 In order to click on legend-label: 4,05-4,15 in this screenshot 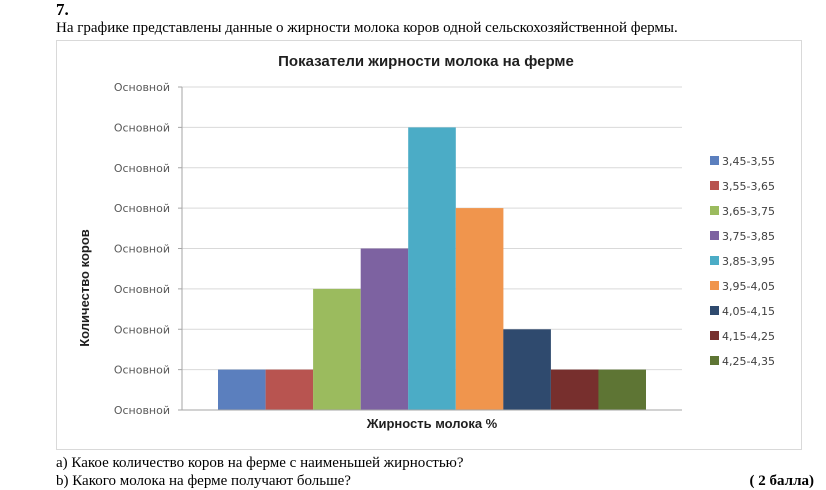, I will do `click(748, 311)`.